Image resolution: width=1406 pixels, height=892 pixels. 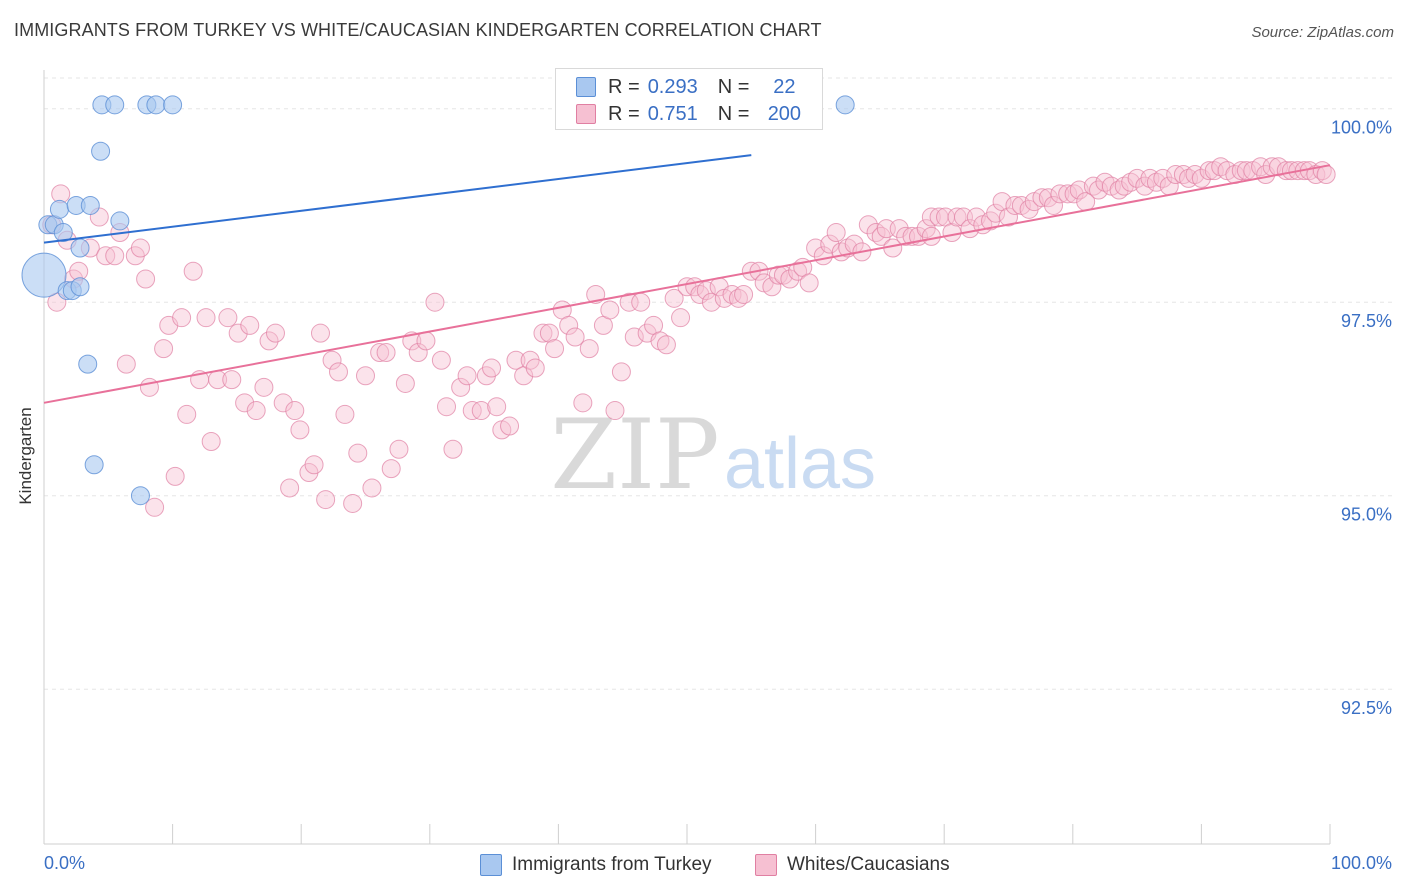 I want to click on y-tick-label: 97.5%, so click(x=1366, y=321).